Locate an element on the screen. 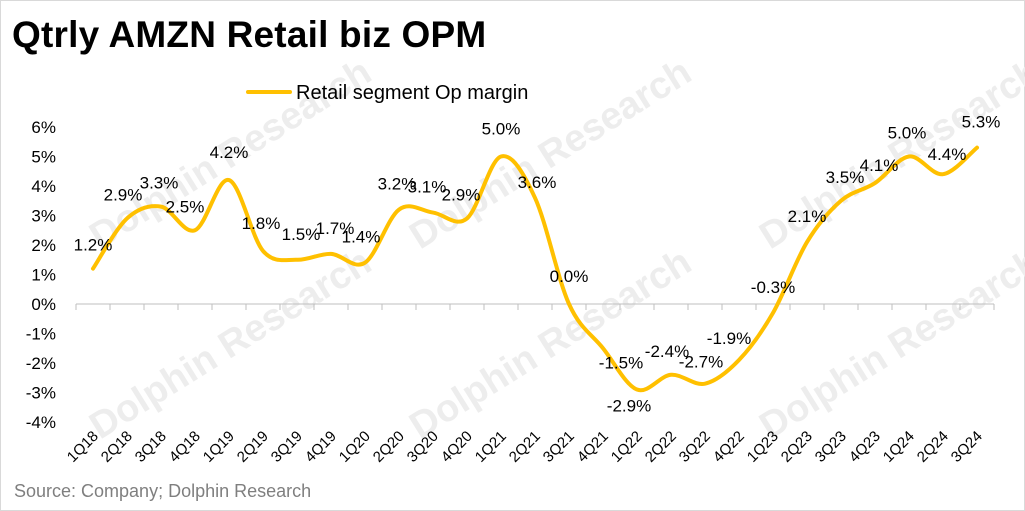 The width and height of the screenshot is (1025, 511). data-label: -0.3% is located at coordinates (773, 287).